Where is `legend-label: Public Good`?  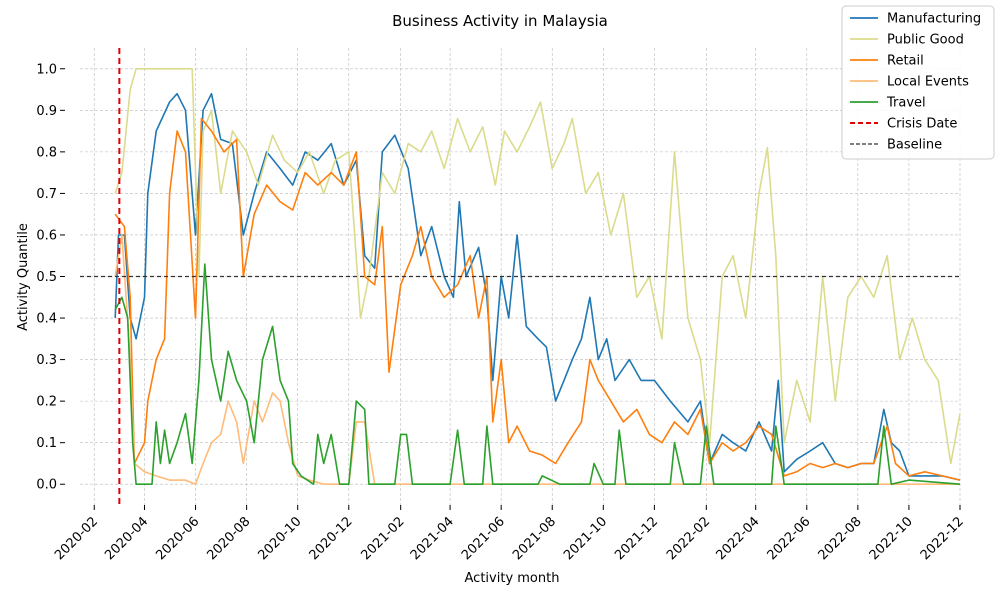 legend-label: Public Good is located at coordinates (925, 40).